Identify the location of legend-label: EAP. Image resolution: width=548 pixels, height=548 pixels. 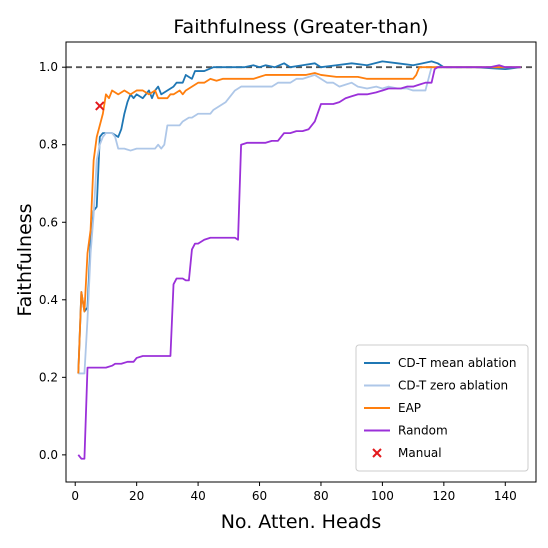
(409, 408).